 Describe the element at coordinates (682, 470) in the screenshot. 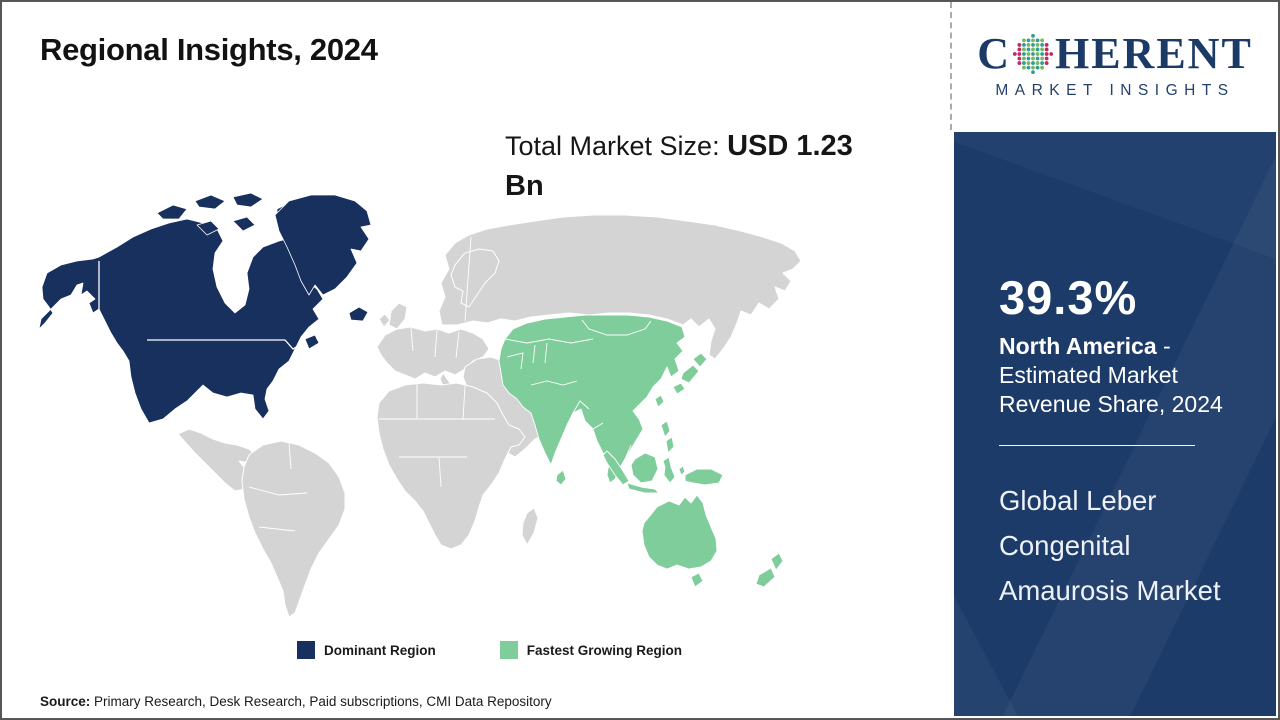

I see `landmass-moluccas` at that location.